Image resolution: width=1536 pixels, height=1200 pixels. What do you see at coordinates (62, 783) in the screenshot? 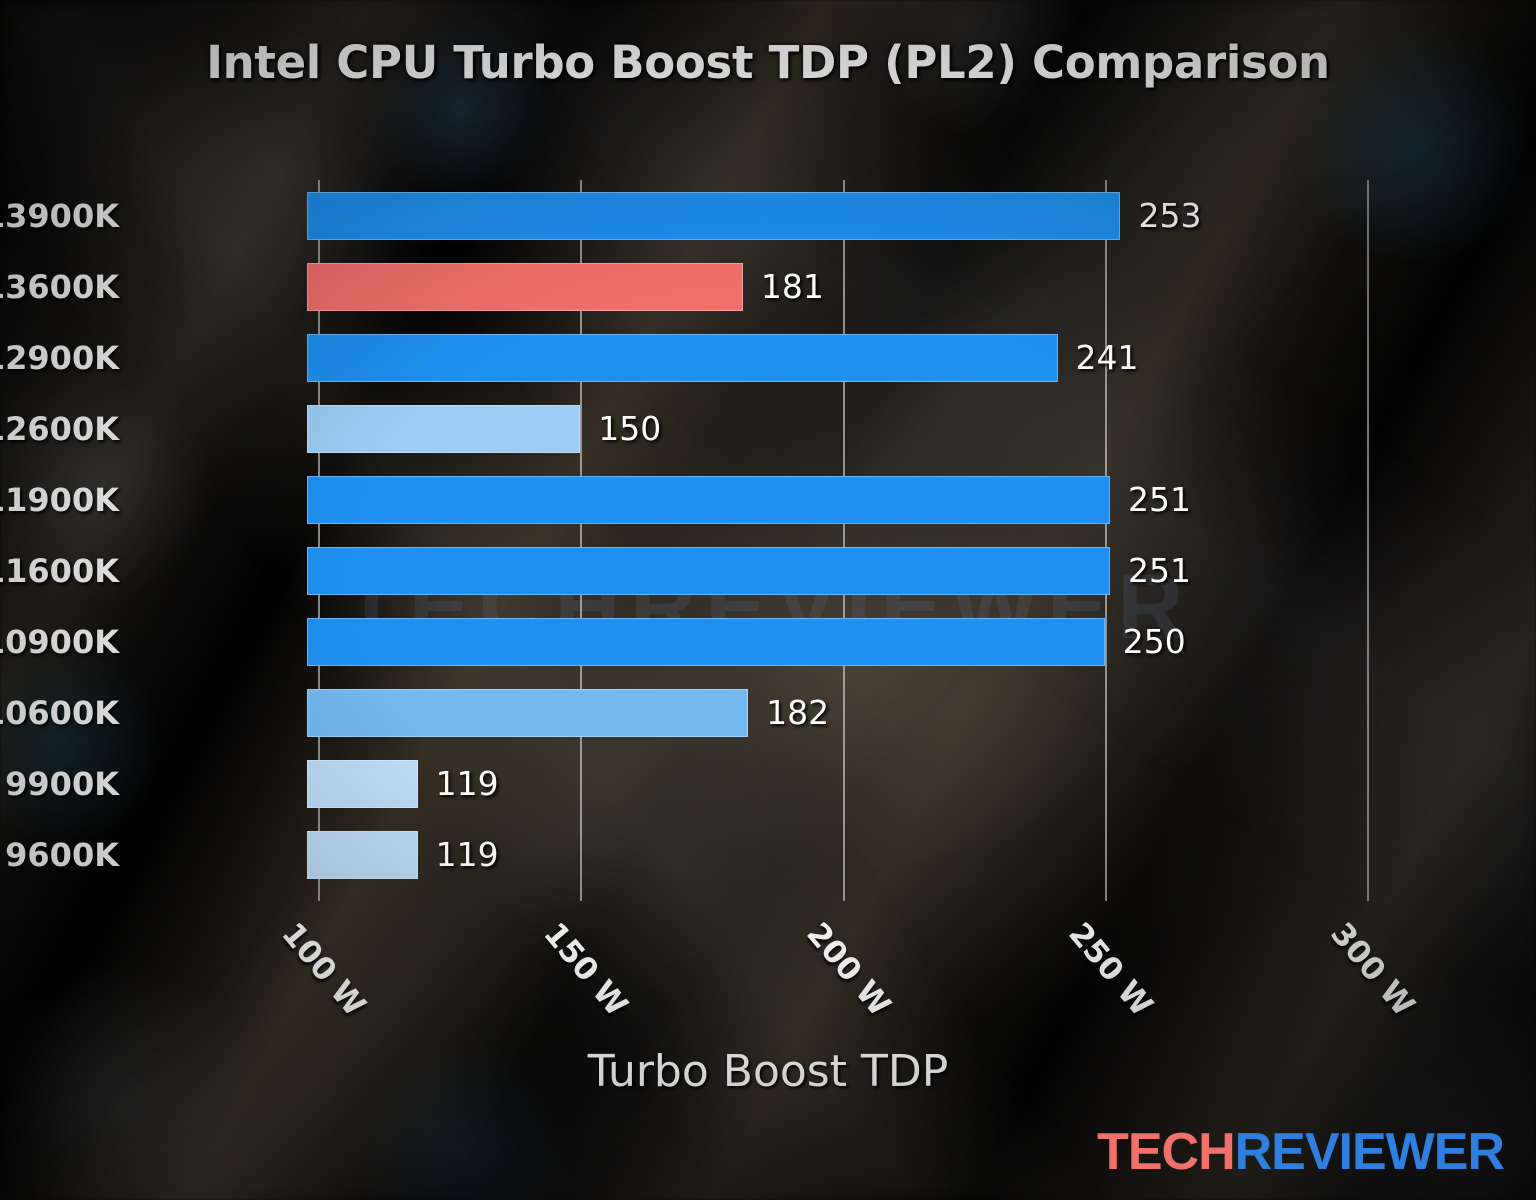
I see `category-label-9900K: 9900K` at bounding box center [62, 783].